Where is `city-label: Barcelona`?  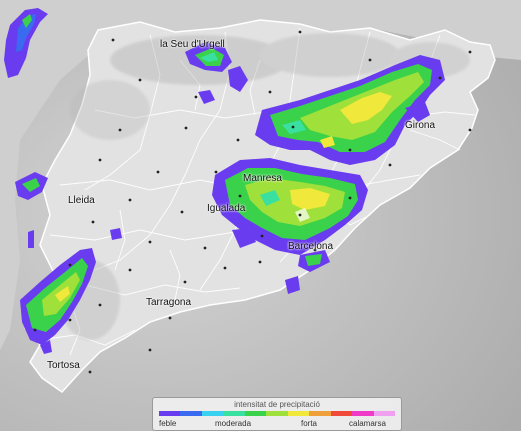
city-label: Barcelona is located at coordinates (311, 246).